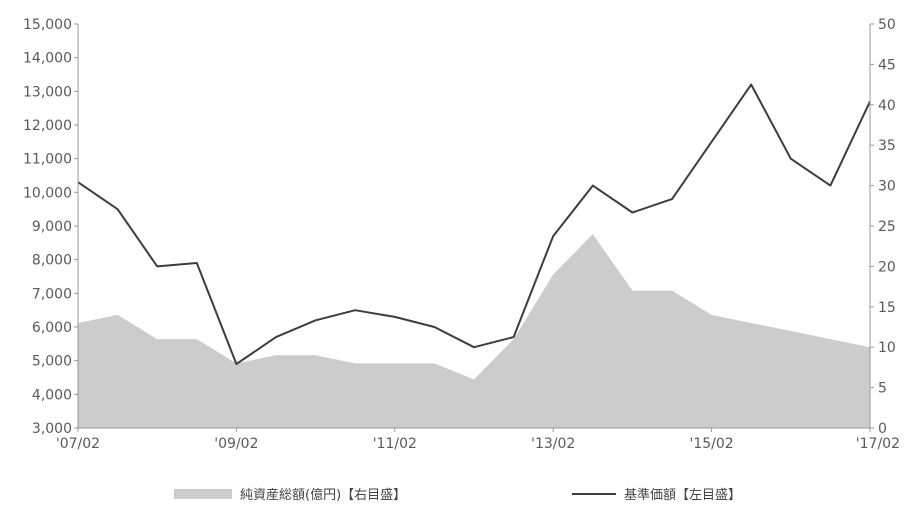 The image size is (908, 509). Describe the element at coordinates (236, 444) in the screenshot. I see `x-tick-label: '09/02` at that location.